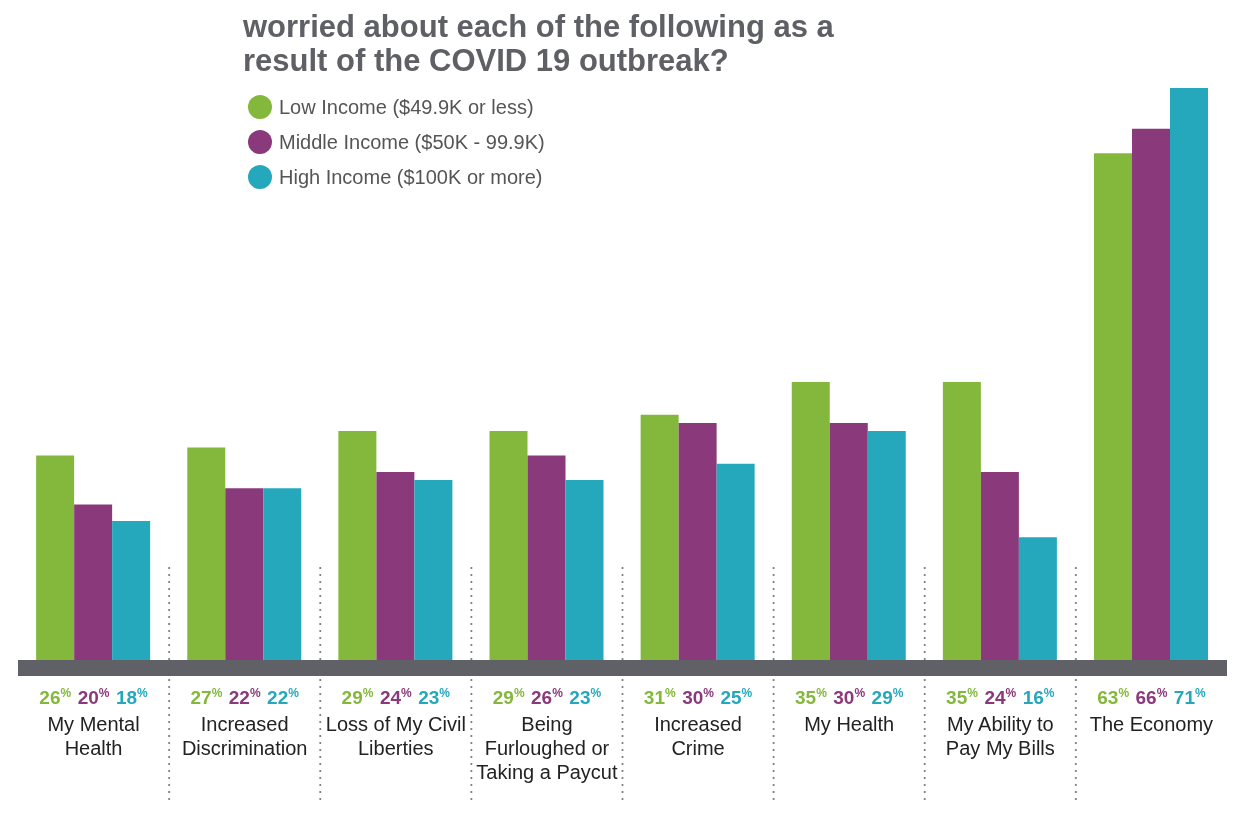 The width and height of the screenshot is (1245, 816). What do you see at coordinates (539, 43) in the screenshot?
I see `chart-title: worried about each of the following as a result of the COVID 19 outbreak?` at bounding box center [539, 43].